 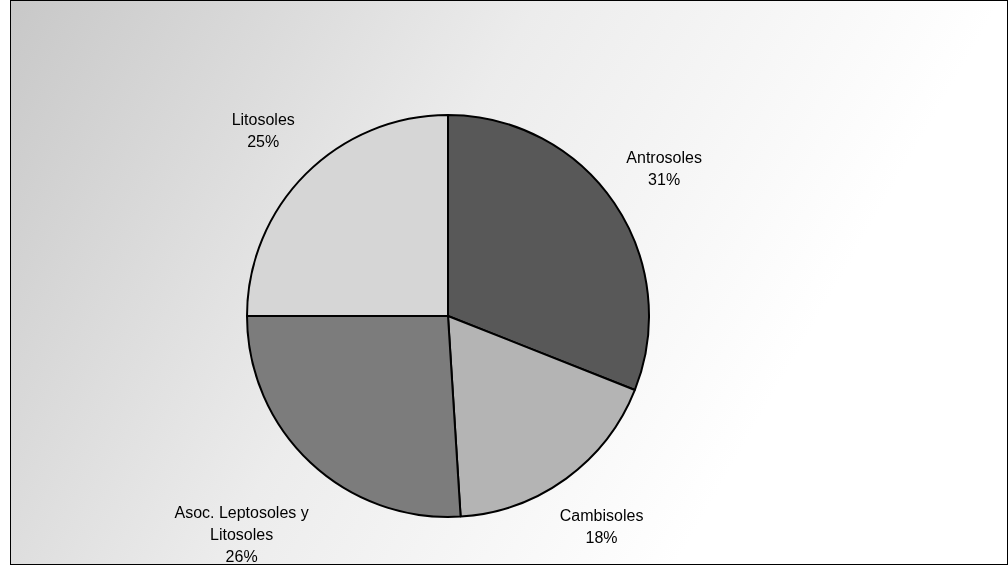 What do you see at coordinates (601, 537) in the screenshot?
I see `data-label: 18%` at bounding box center [601, 537].